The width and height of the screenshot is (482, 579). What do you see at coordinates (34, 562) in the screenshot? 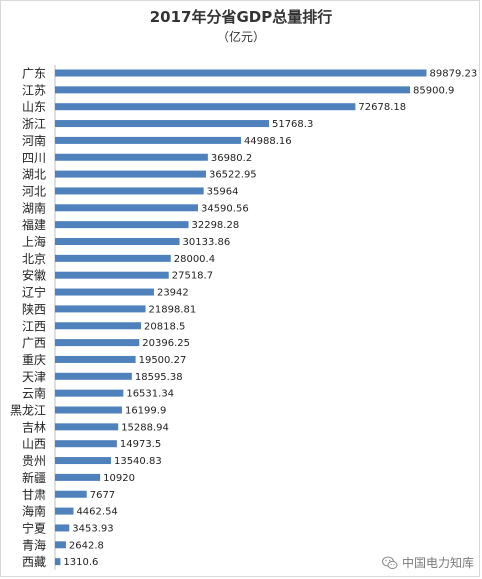
I see `category-label: 西藏` at bounding box center [34, 562].